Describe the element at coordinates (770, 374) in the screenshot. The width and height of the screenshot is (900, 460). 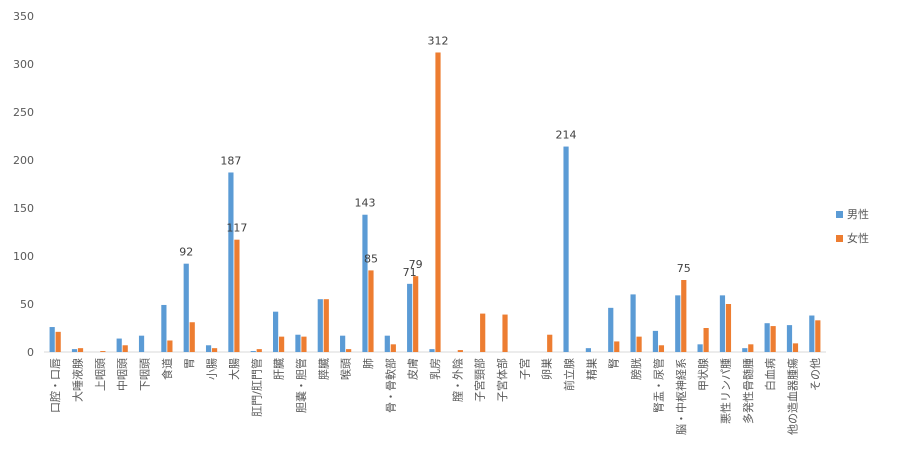
I see `category-label: 白血病` at that location.